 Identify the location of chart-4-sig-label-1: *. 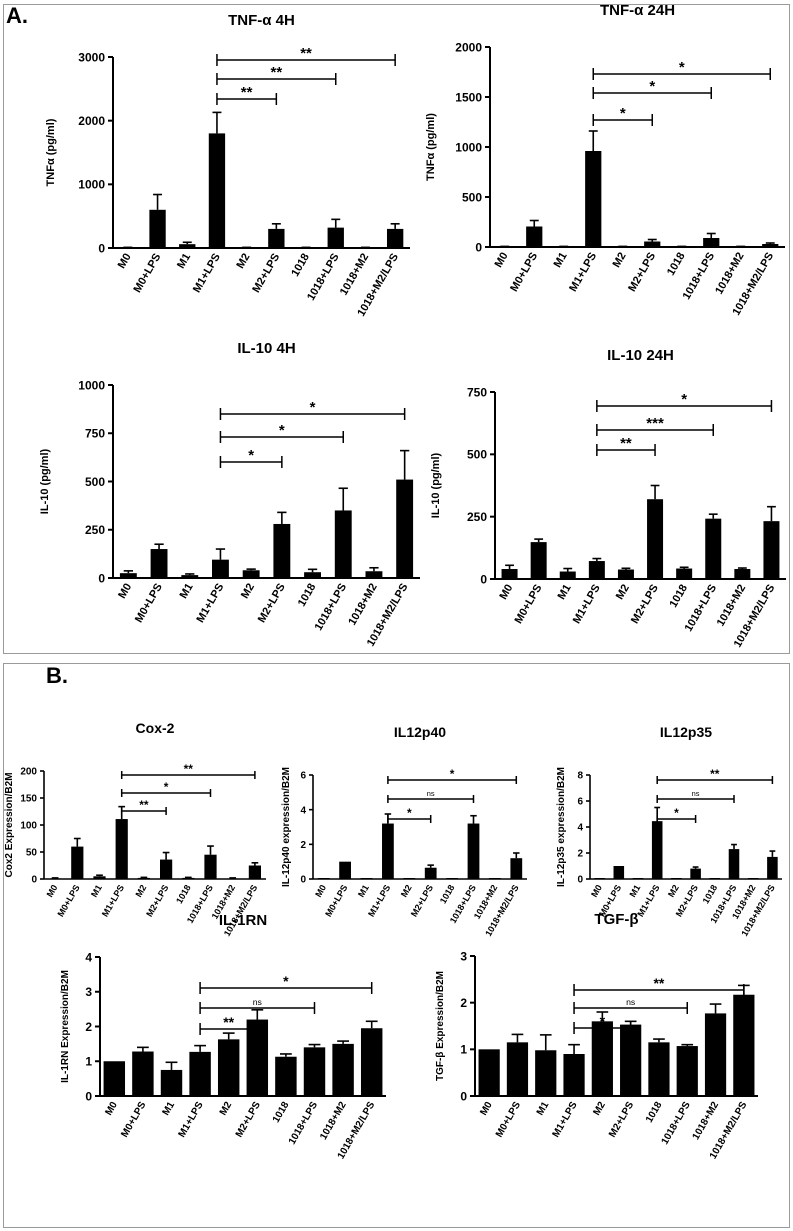
(166, 787).